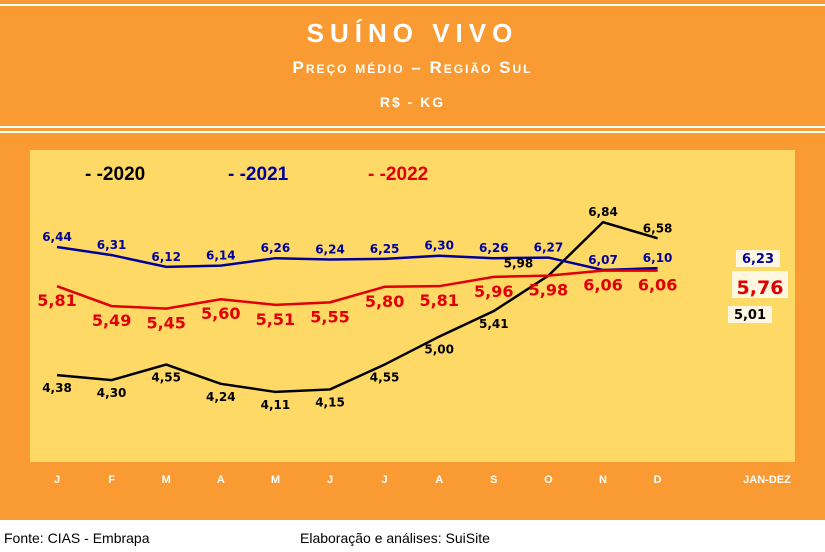  I want to click on source-note: Fonte: CIAS - Embrapa, so click(77, 538).